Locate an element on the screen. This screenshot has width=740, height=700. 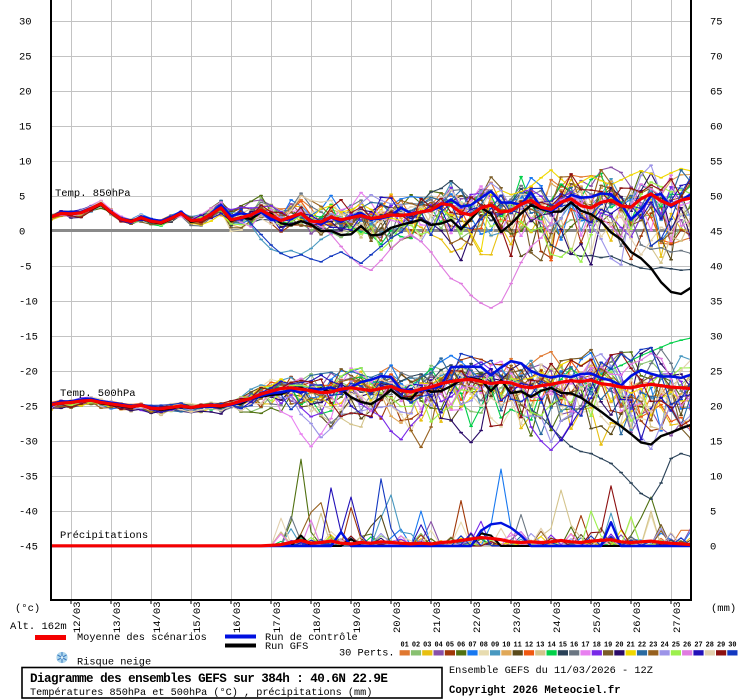
svg-text: 24 is located at coordinates (664, 645).